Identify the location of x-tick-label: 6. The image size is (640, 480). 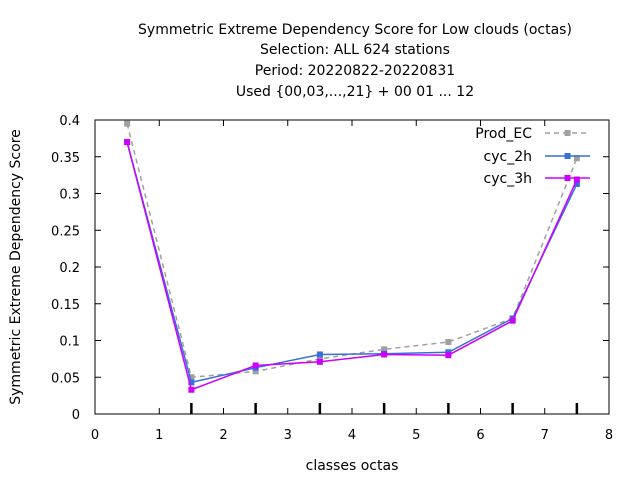
(480, 435).